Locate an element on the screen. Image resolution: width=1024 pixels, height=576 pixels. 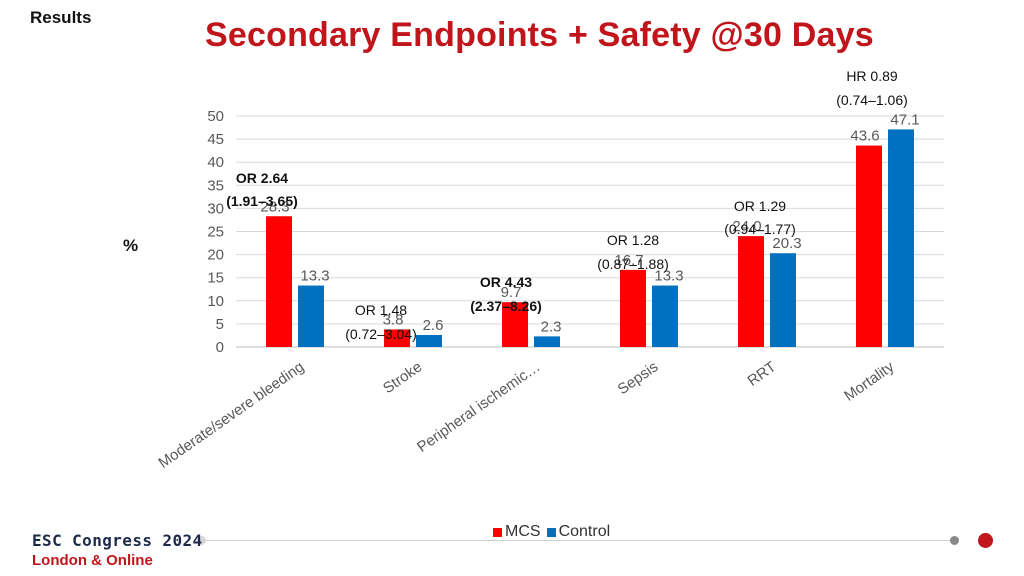
y-tick-label: 20 is located at coordinates (215, 255).